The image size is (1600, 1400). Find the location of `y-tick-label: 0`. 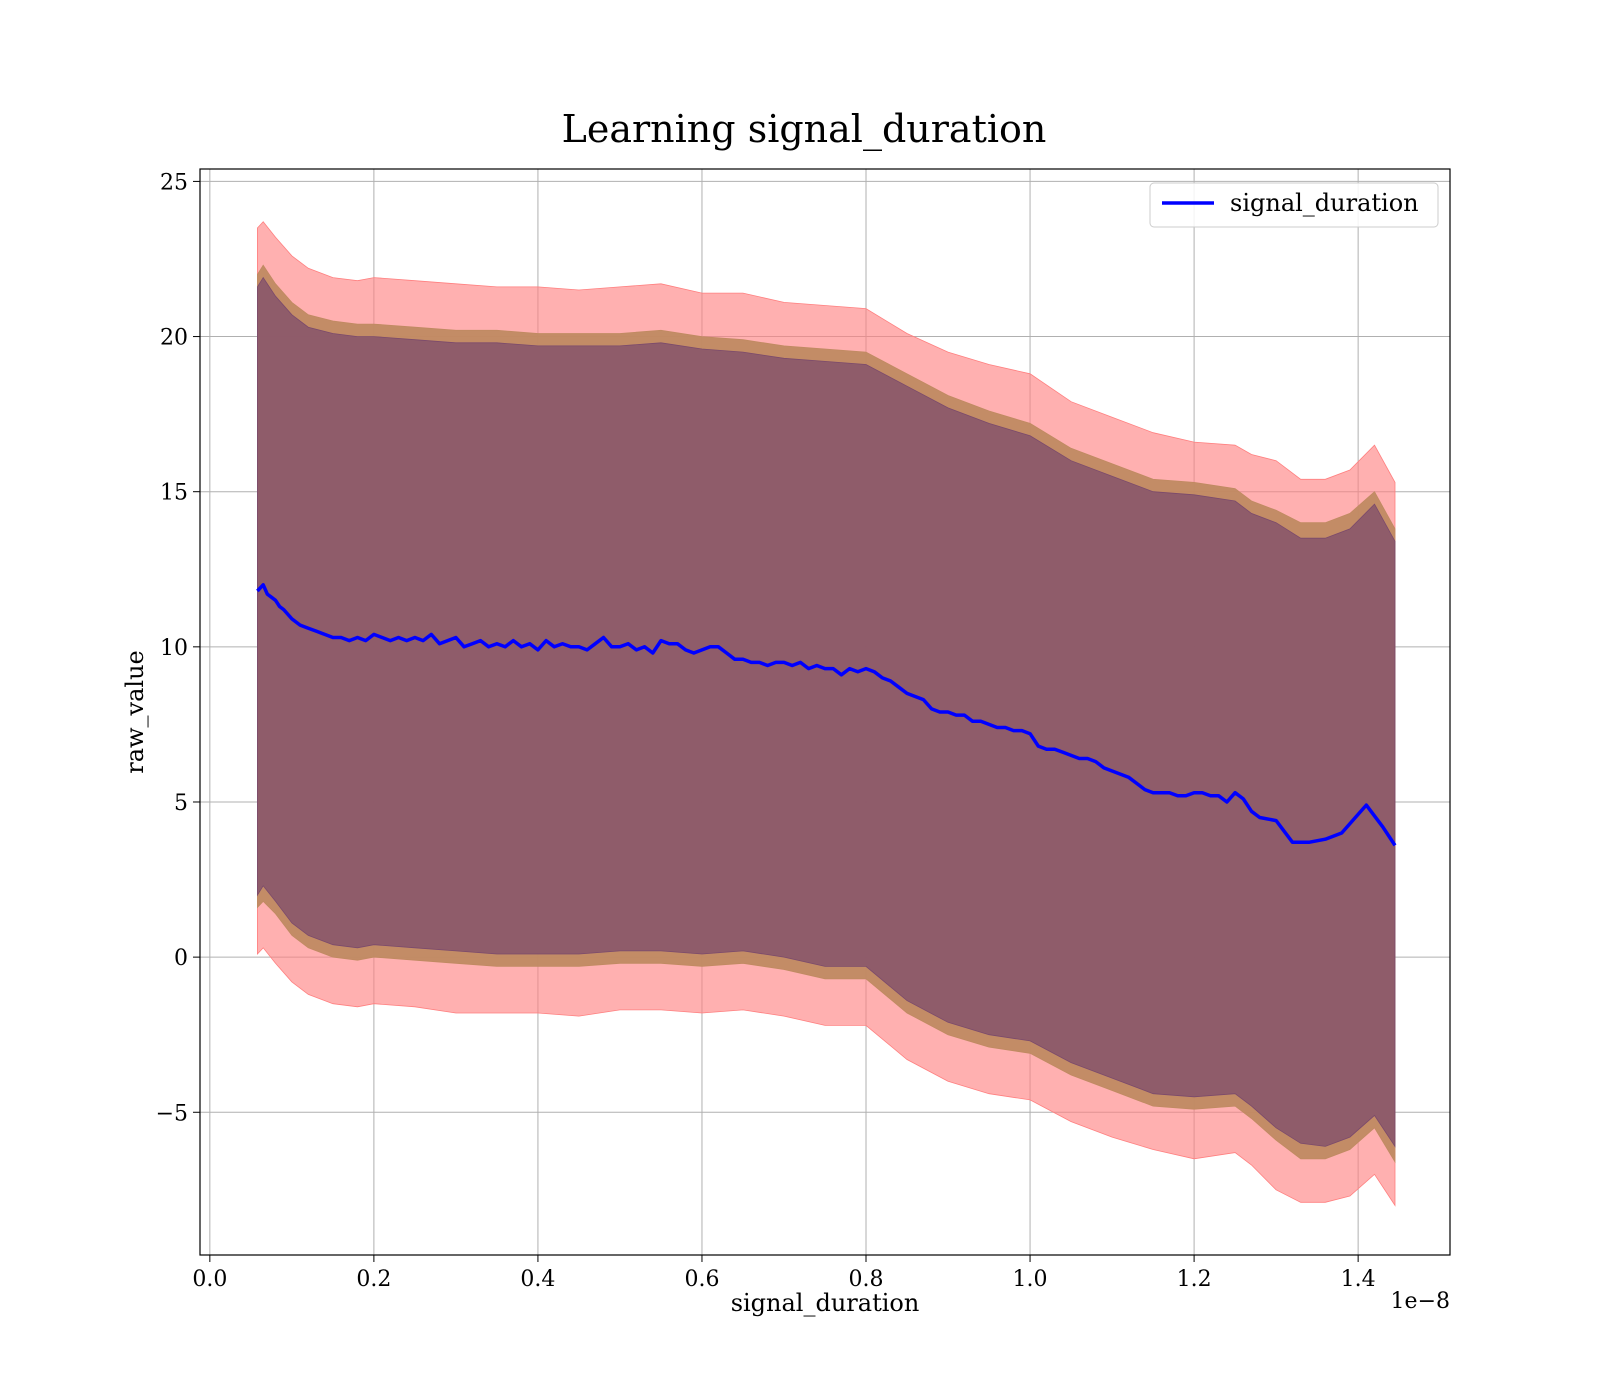

y-tick-label: 0 is located at coordinates (181, 958).